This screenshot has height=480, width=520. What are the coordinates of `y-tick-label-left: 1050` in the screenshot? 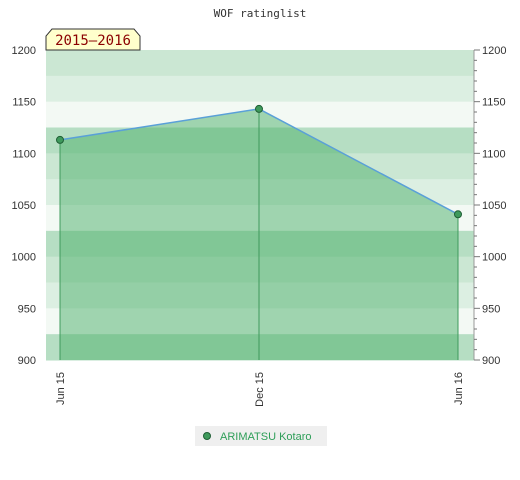 It's located at (24, 206).